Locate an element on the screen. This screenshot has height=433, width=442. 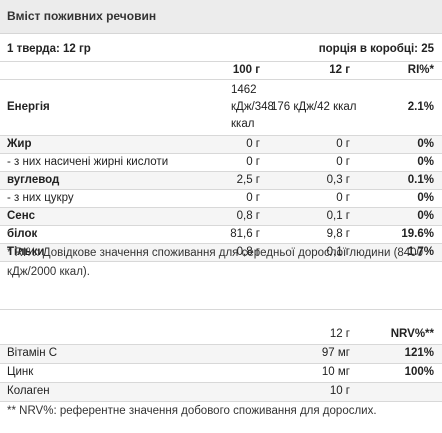
nutrient-row: - з них насичені жирні кислоти 0 г 0 г 0% is located at coordinates (221, 163).